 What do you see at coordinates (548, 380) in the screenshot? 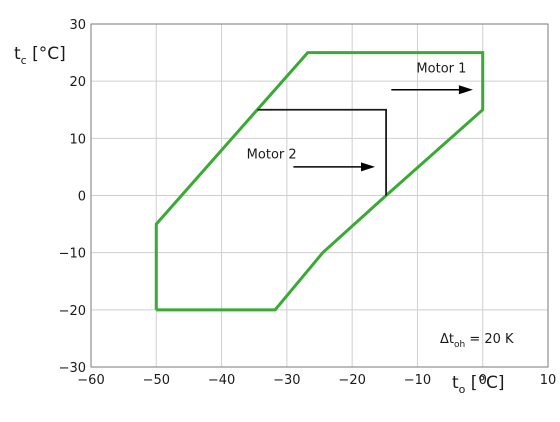
I see `x-tick-label: 10` at bounding box center [548, 380].